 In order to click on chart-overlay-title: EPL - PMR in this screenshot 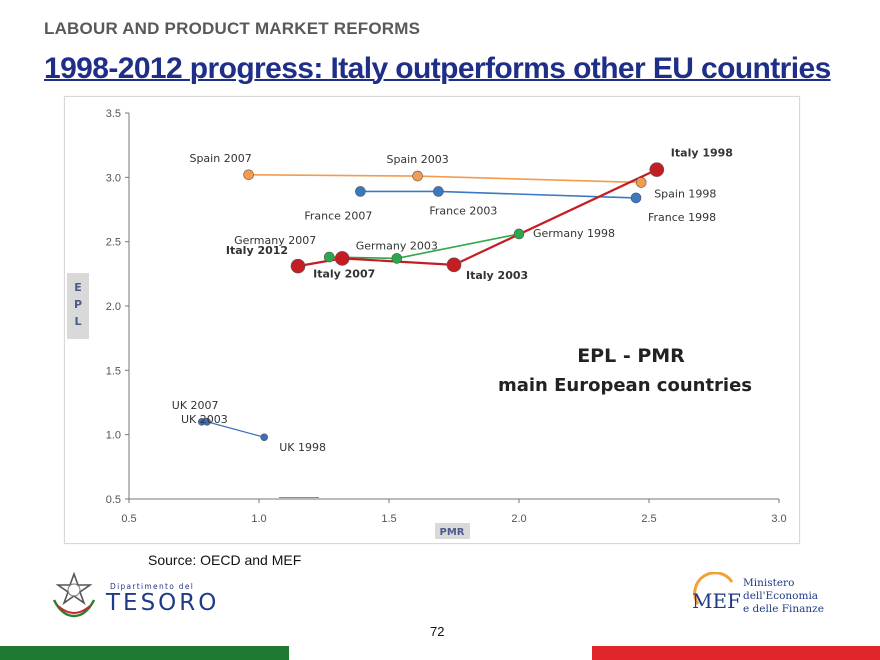, I will do `click(631, 356)`.